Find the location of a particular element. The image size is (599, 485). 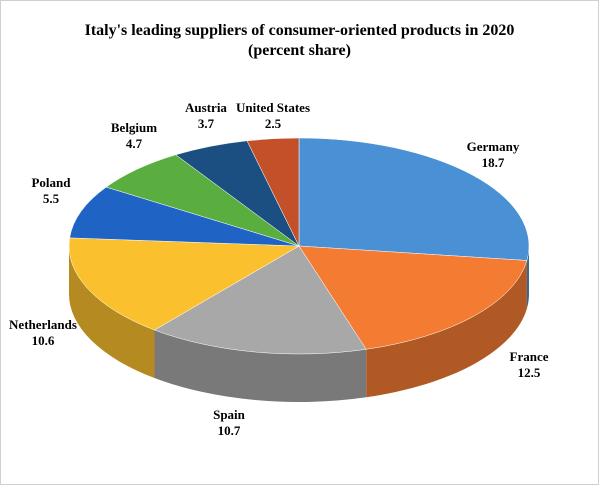

slice-label-name: Belgium is located at coordinates (134, 127).